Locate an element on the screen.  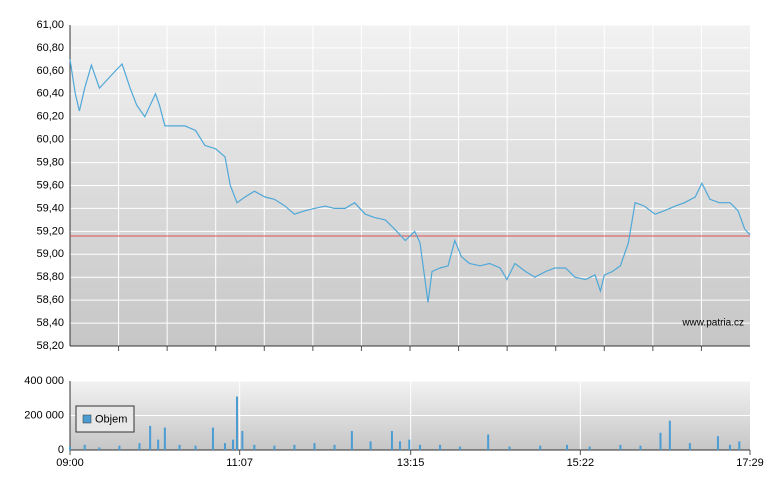
y-tick-label: 60,00 is located at coordinates (50, 140).